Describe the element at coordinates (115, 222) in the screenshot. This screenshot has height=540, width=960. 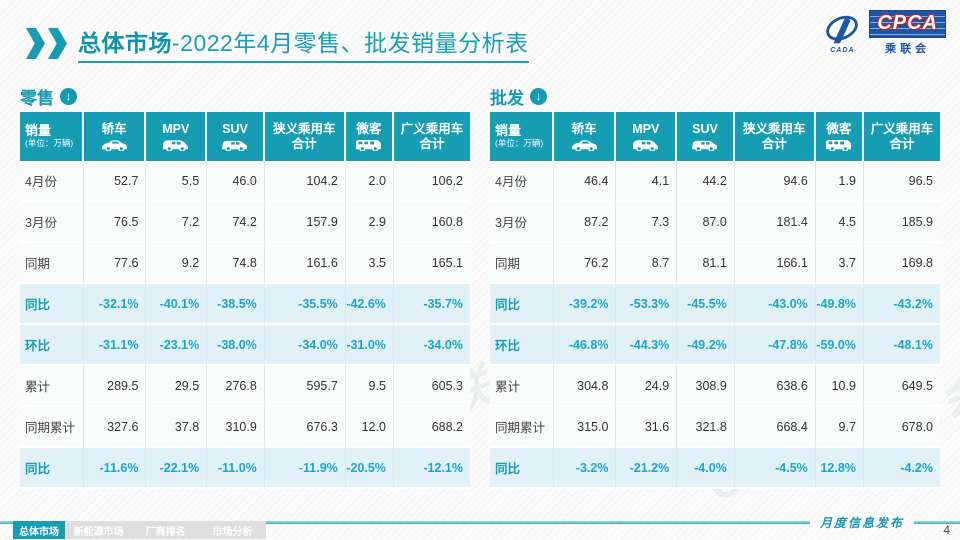
I see `cell: 76.5` at that location.